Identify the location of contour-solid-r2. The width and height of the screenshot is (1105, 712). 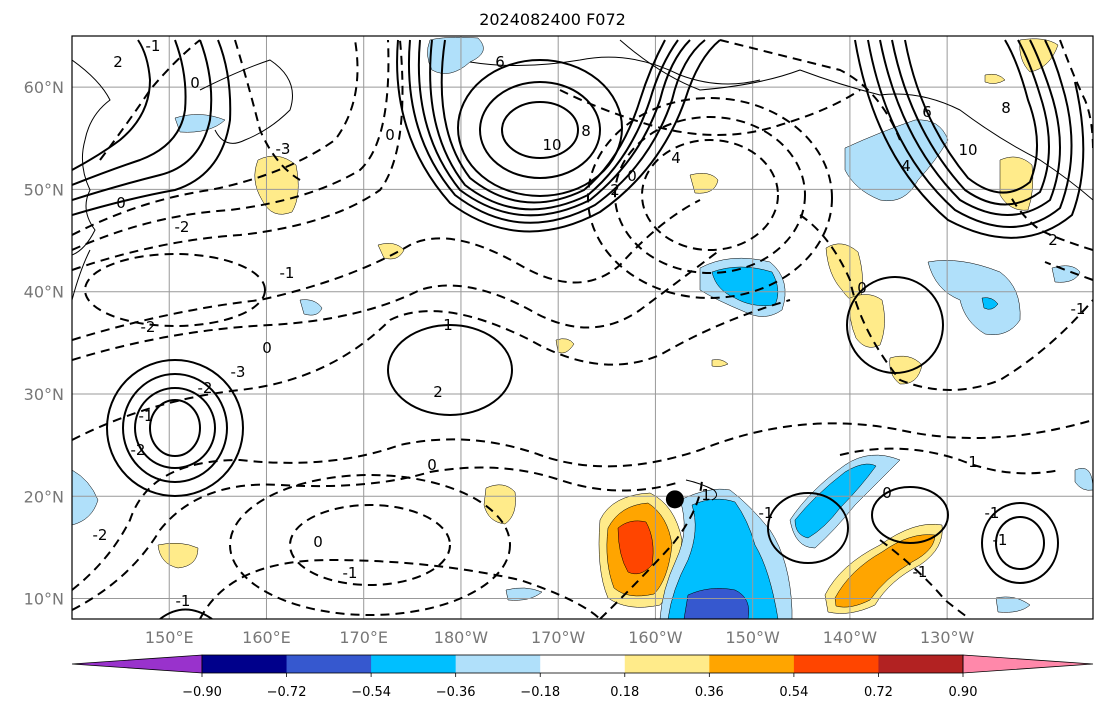
(970, 133).